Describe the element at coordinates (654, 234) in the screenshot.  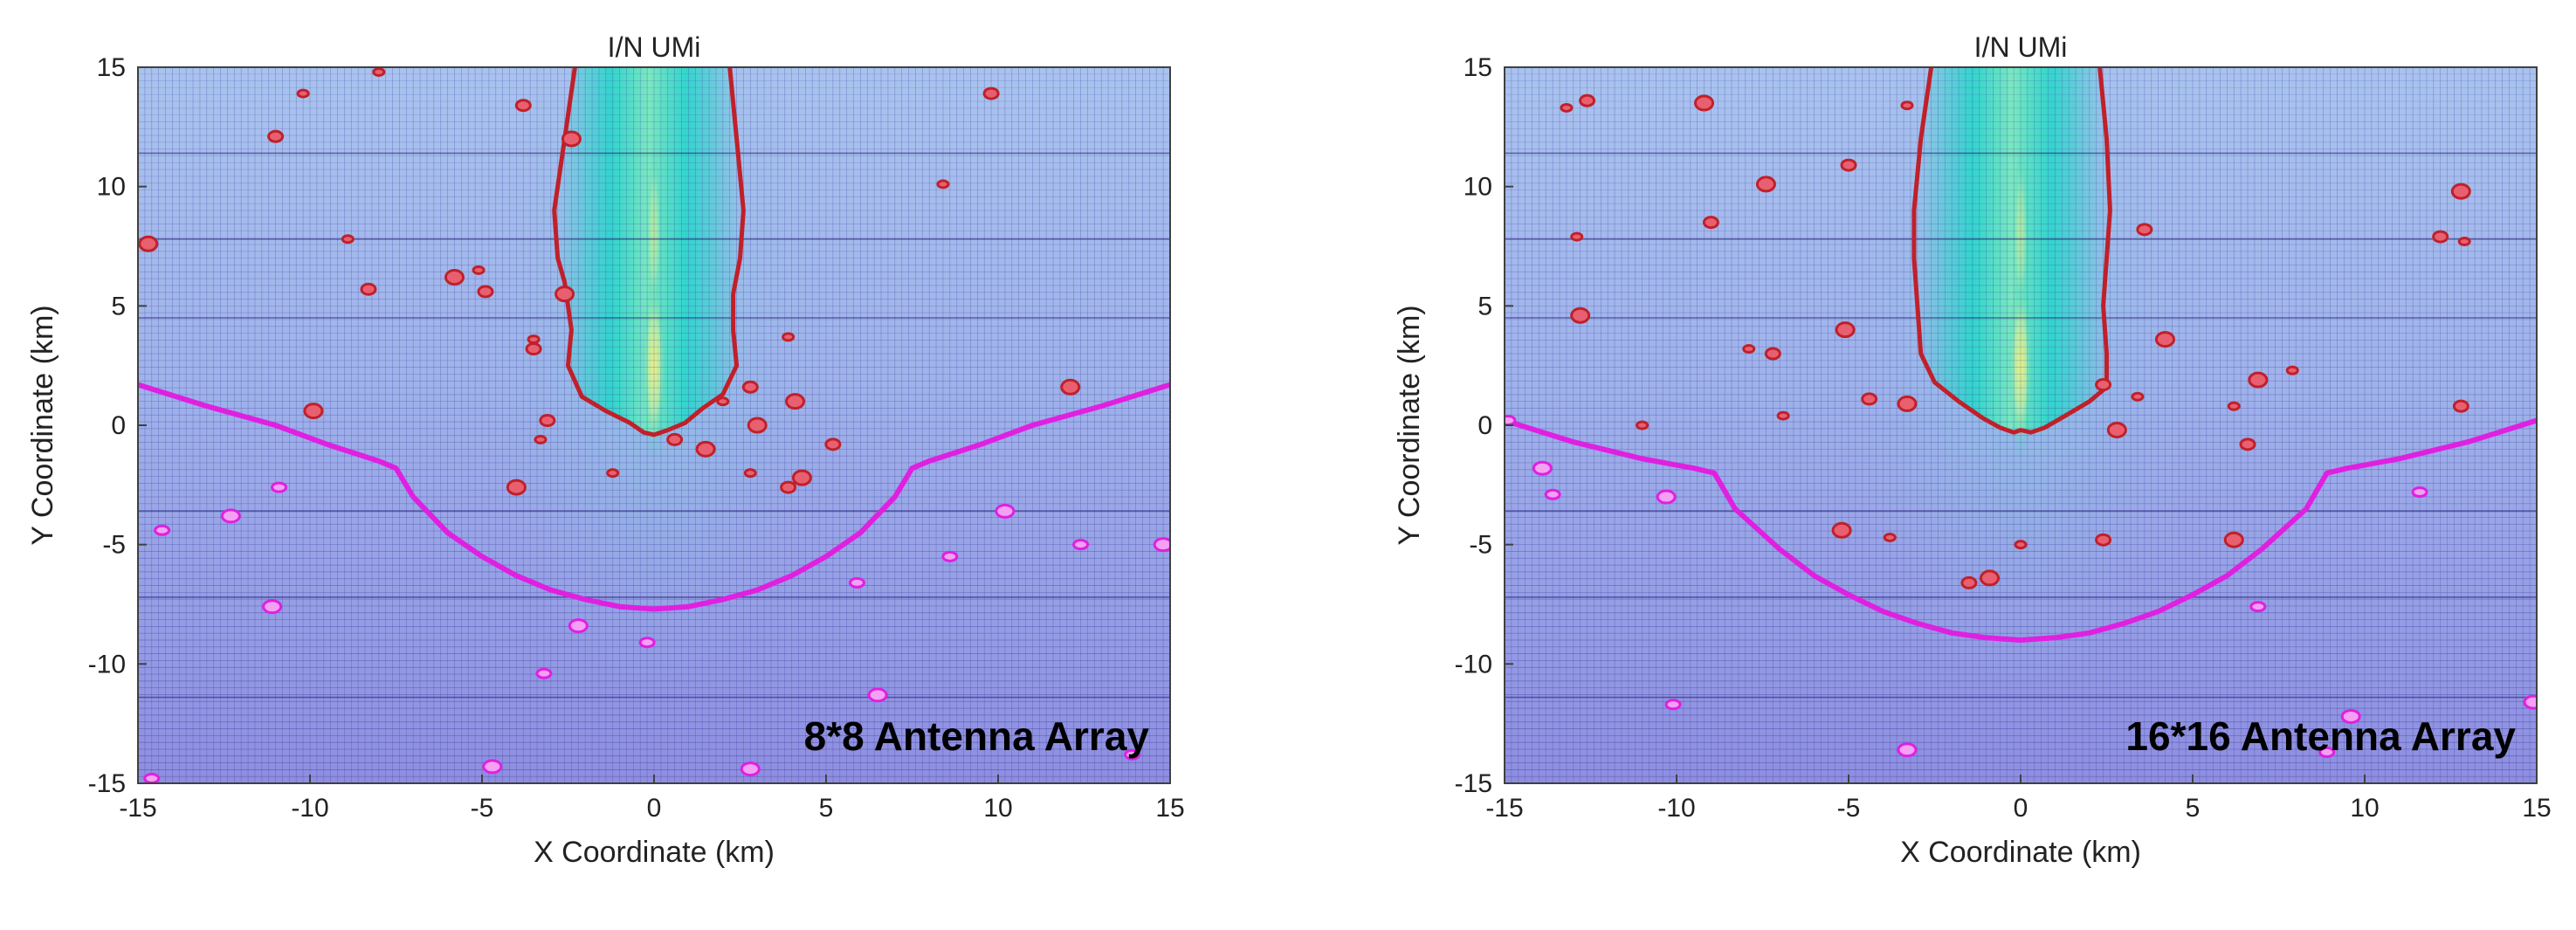
I see `beam-hotspot-upper` at that location.